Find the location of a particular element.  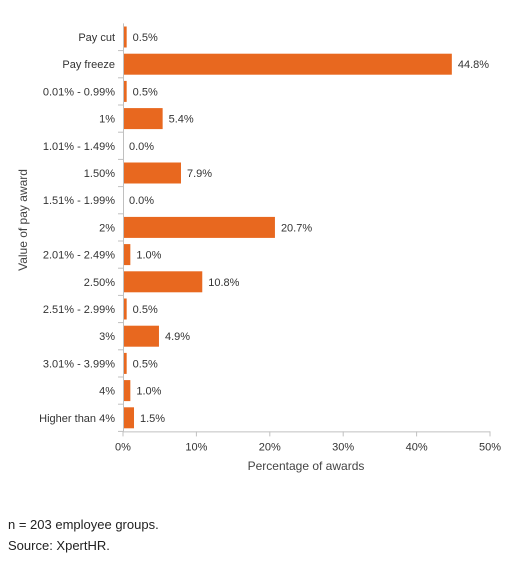

data-label: 20.7% is located at coordinates (296, 228).